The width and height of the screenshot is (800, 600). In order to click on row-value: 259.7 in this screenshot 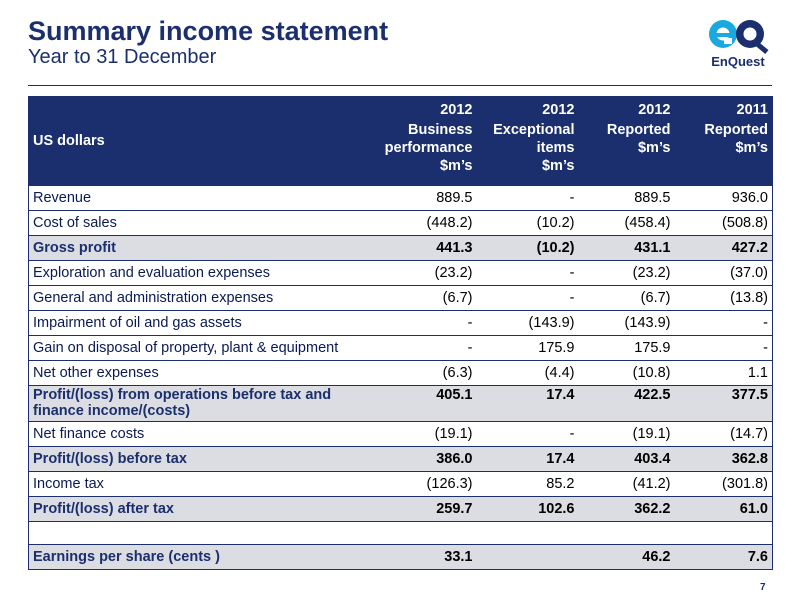, I will do `click(421, 509)`.